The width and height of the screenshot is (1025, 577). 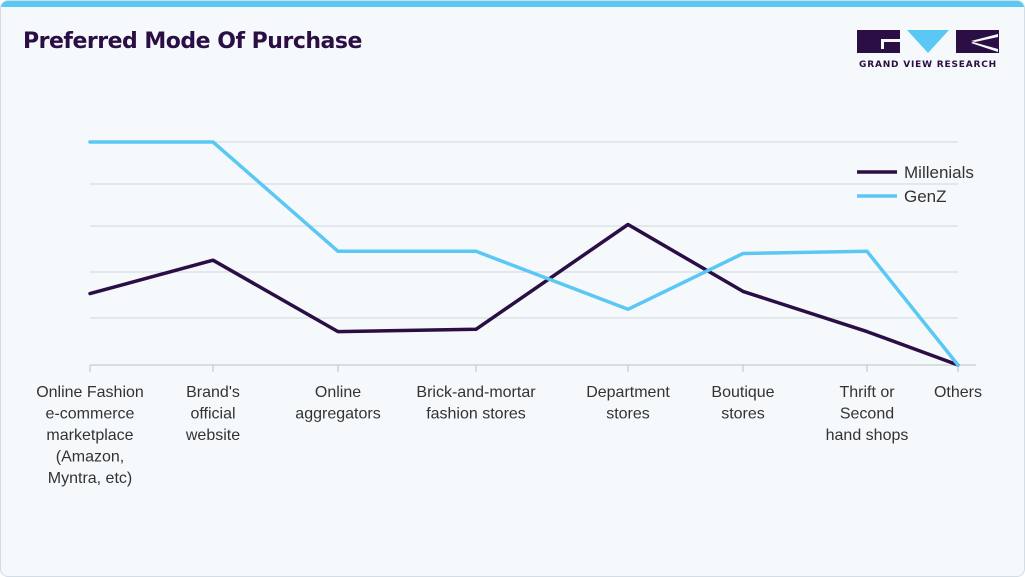 I want to click on legend-label-genz: GenZ, so click(x=925, y=196).